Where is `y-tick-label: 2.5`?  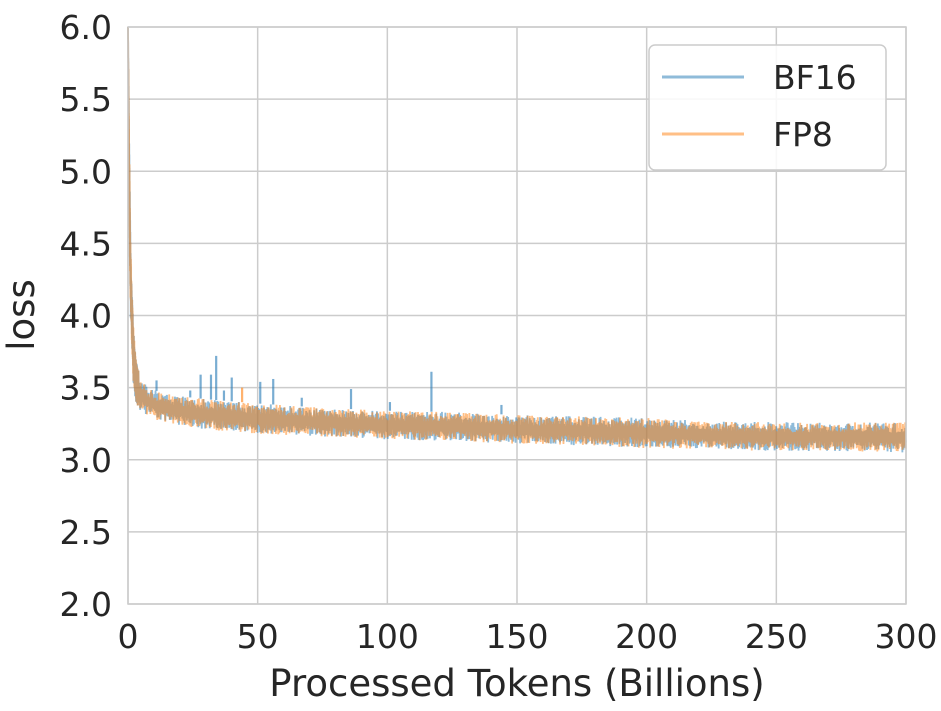 y-tick-label: 2.5 is located at coordinates (86, 532).